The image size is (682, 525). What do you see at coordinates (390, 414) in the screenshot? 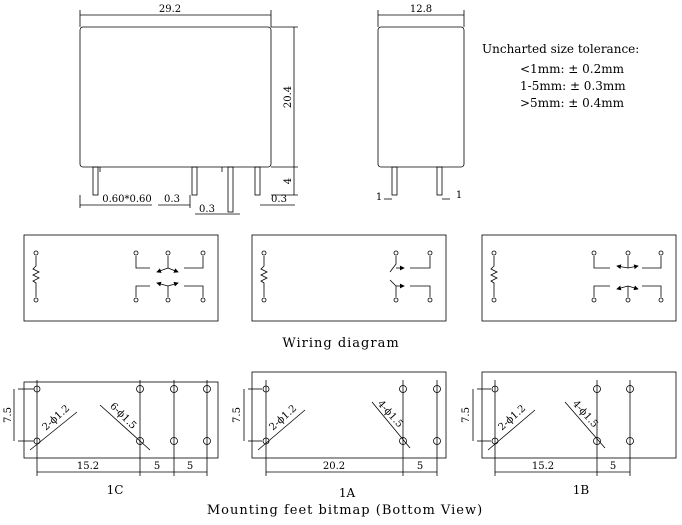
I see `mount-1a-hole-b: 4-ϕ1.5` at bounding box center [390, 414].